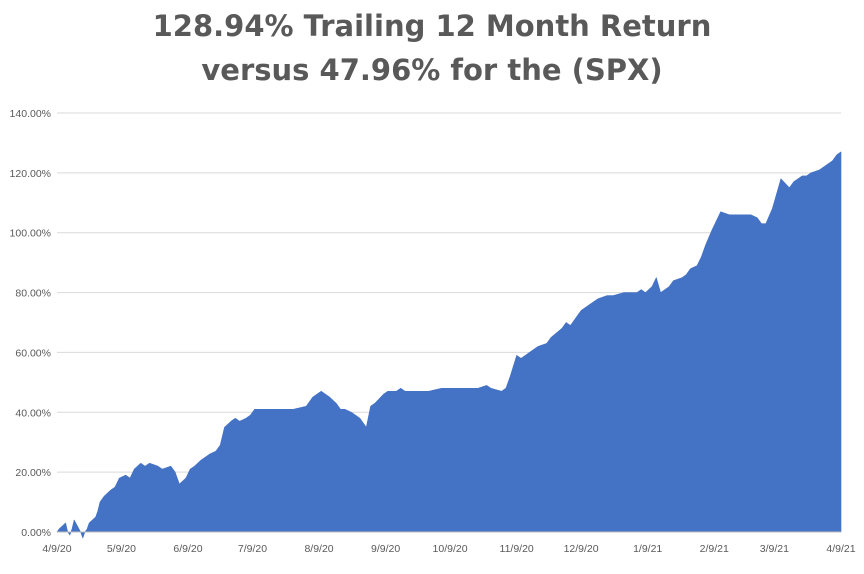  What do you see at coordinates (385, 549) in the screenshot?
I see `x-tick-label: 9/9/20` at bounding box center [385, 549].